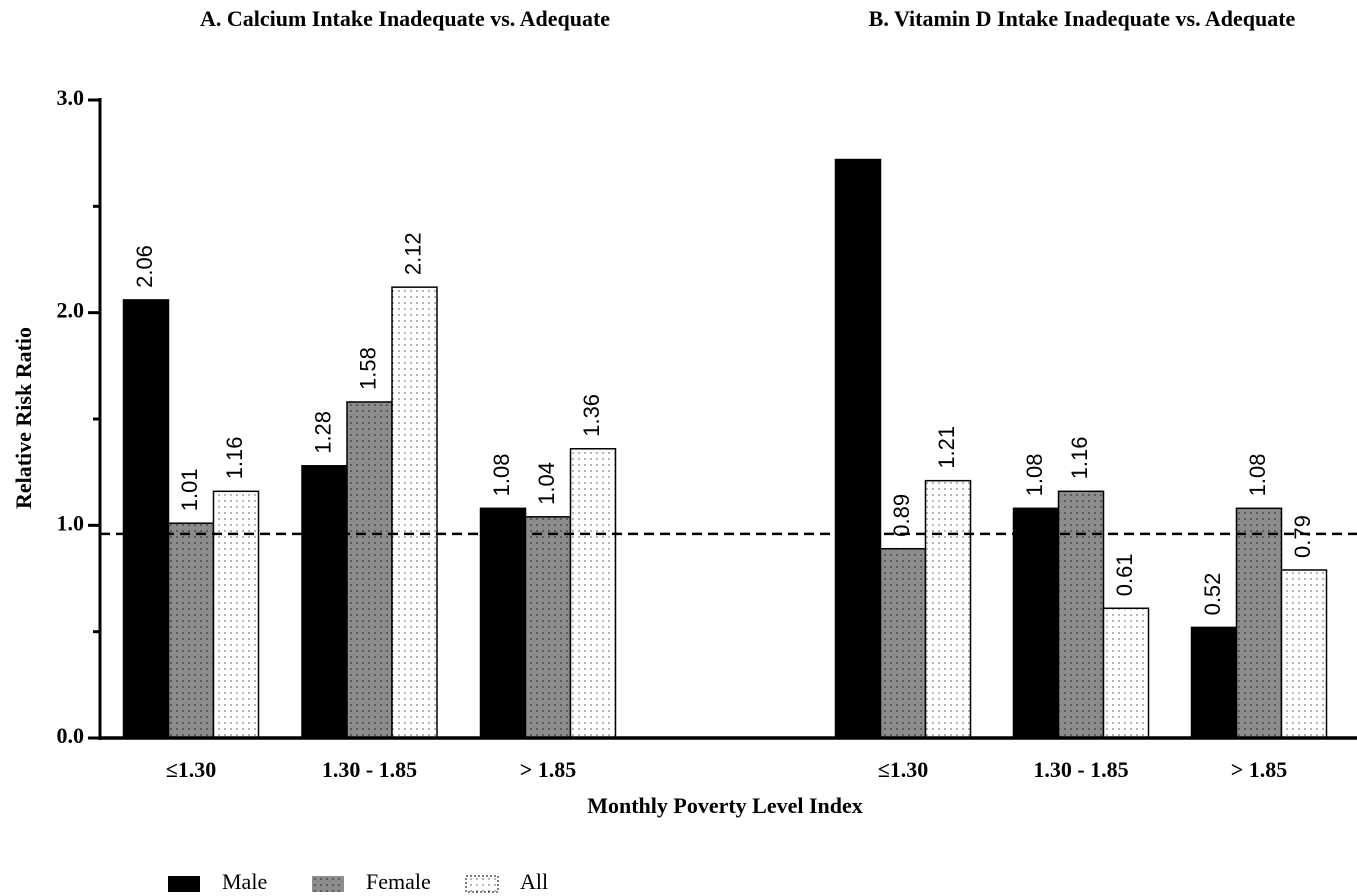 The image size is (1357, 896). Describe the element at coordinates (144, 266) in the screenshot. I see `value-label: 2.06` at that location.